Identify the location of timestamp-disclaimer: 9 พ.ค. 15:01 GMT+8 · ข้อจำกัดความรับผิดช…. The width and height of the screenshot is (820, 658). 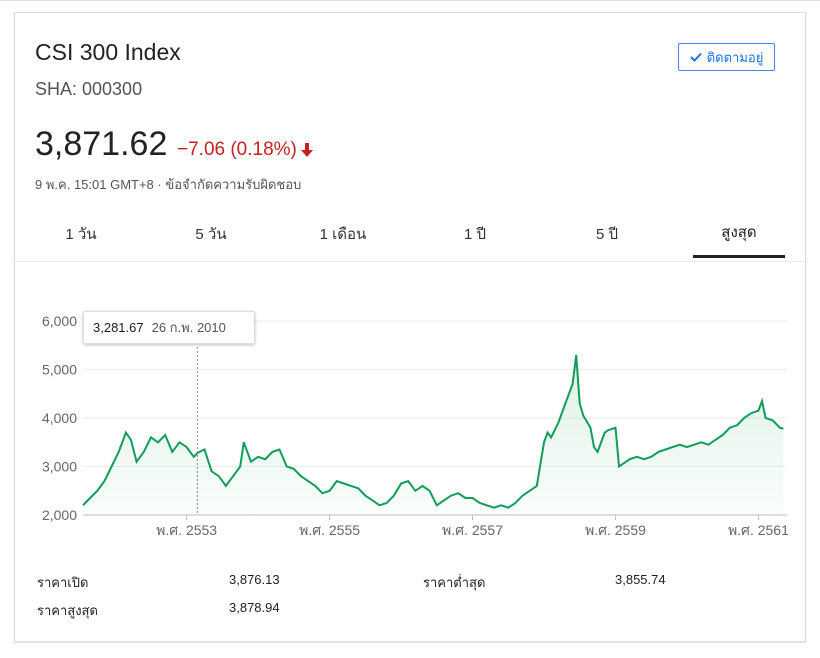
(168, 184).